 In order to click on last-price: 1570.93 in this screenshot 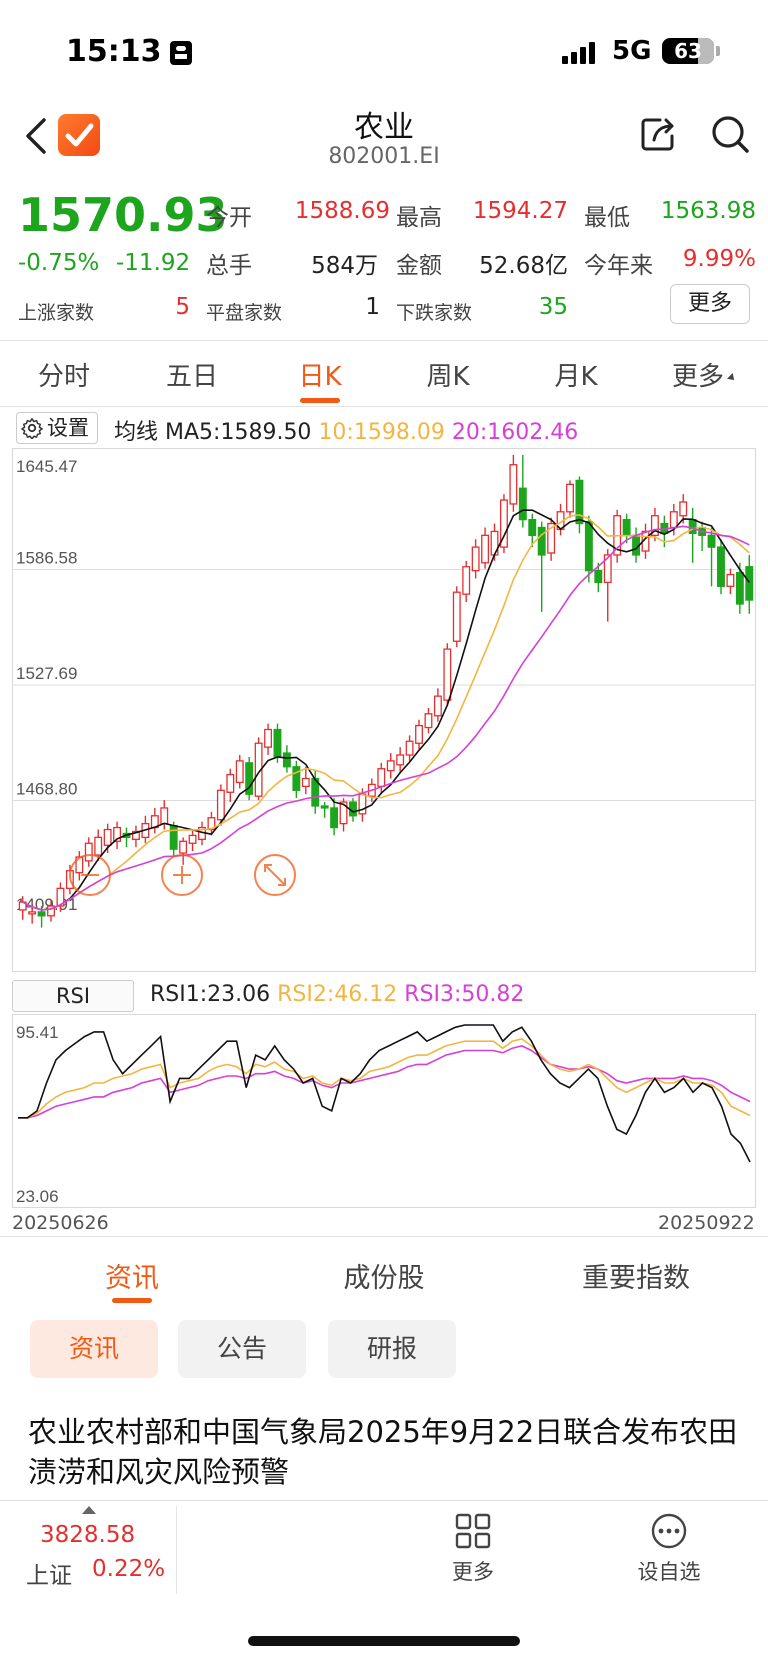, I will do `click(123, 215)`.